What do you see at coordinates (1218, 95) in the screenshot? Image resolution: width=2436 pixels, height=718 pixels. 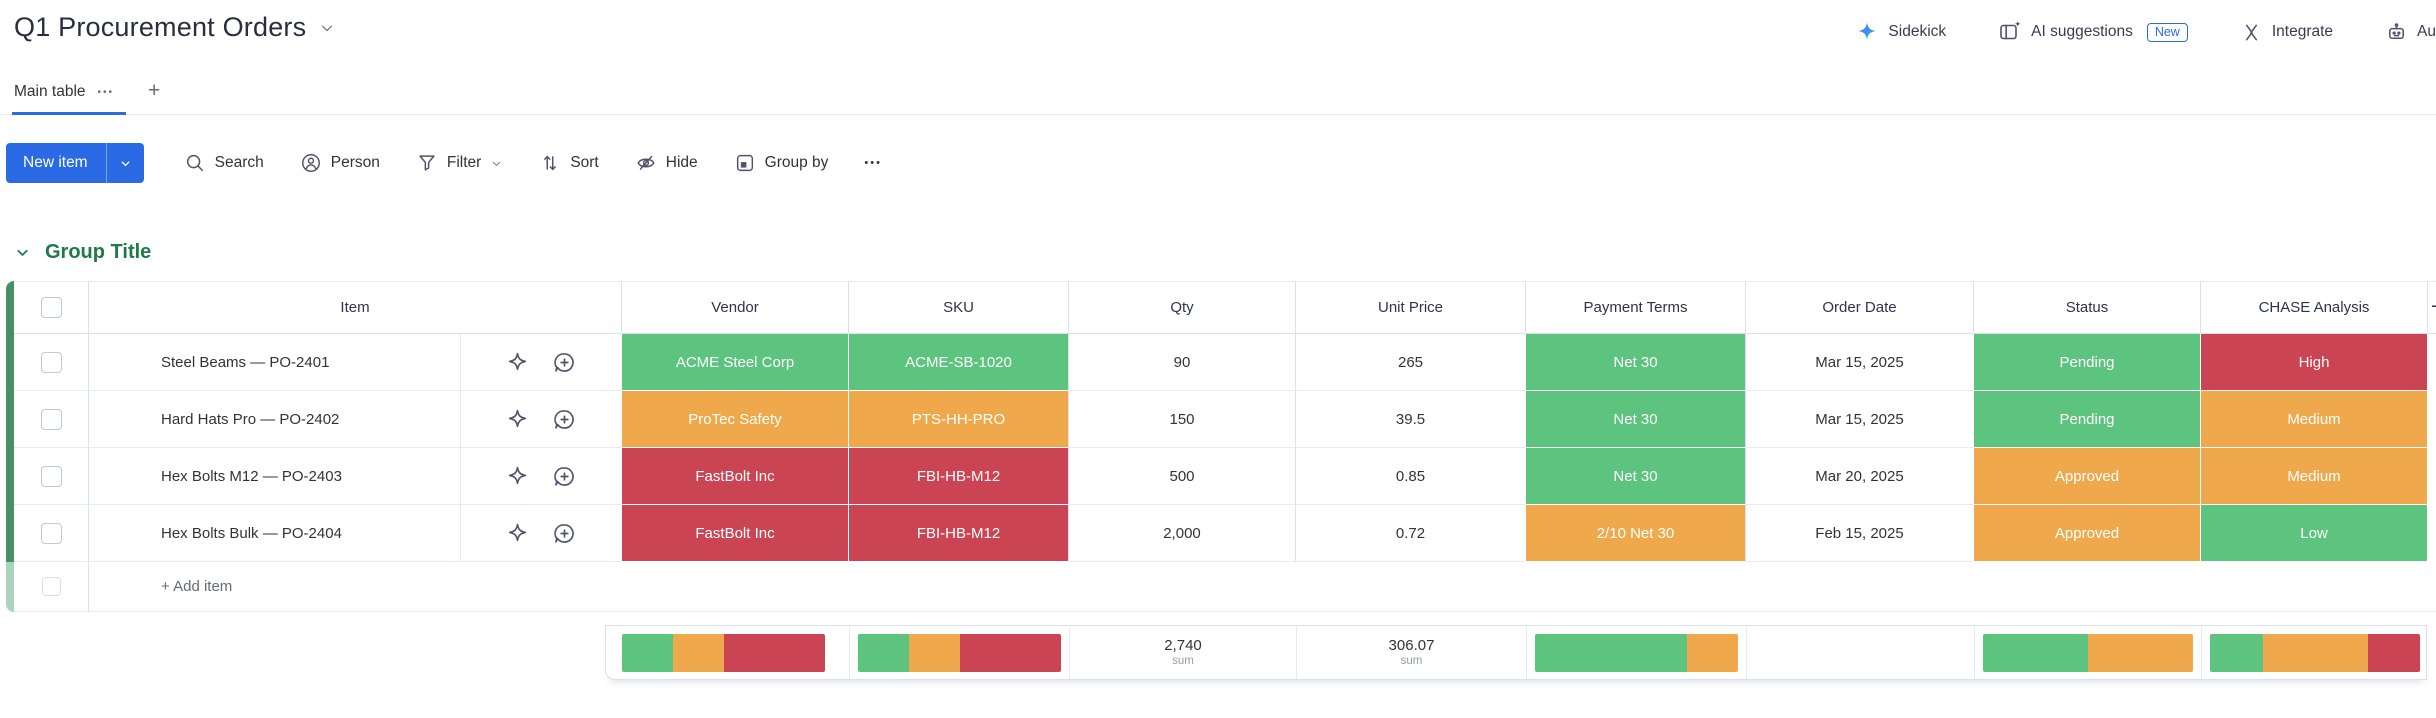 I see `view-tabs: Main table ••• +` at bounding box center [1218, 95].